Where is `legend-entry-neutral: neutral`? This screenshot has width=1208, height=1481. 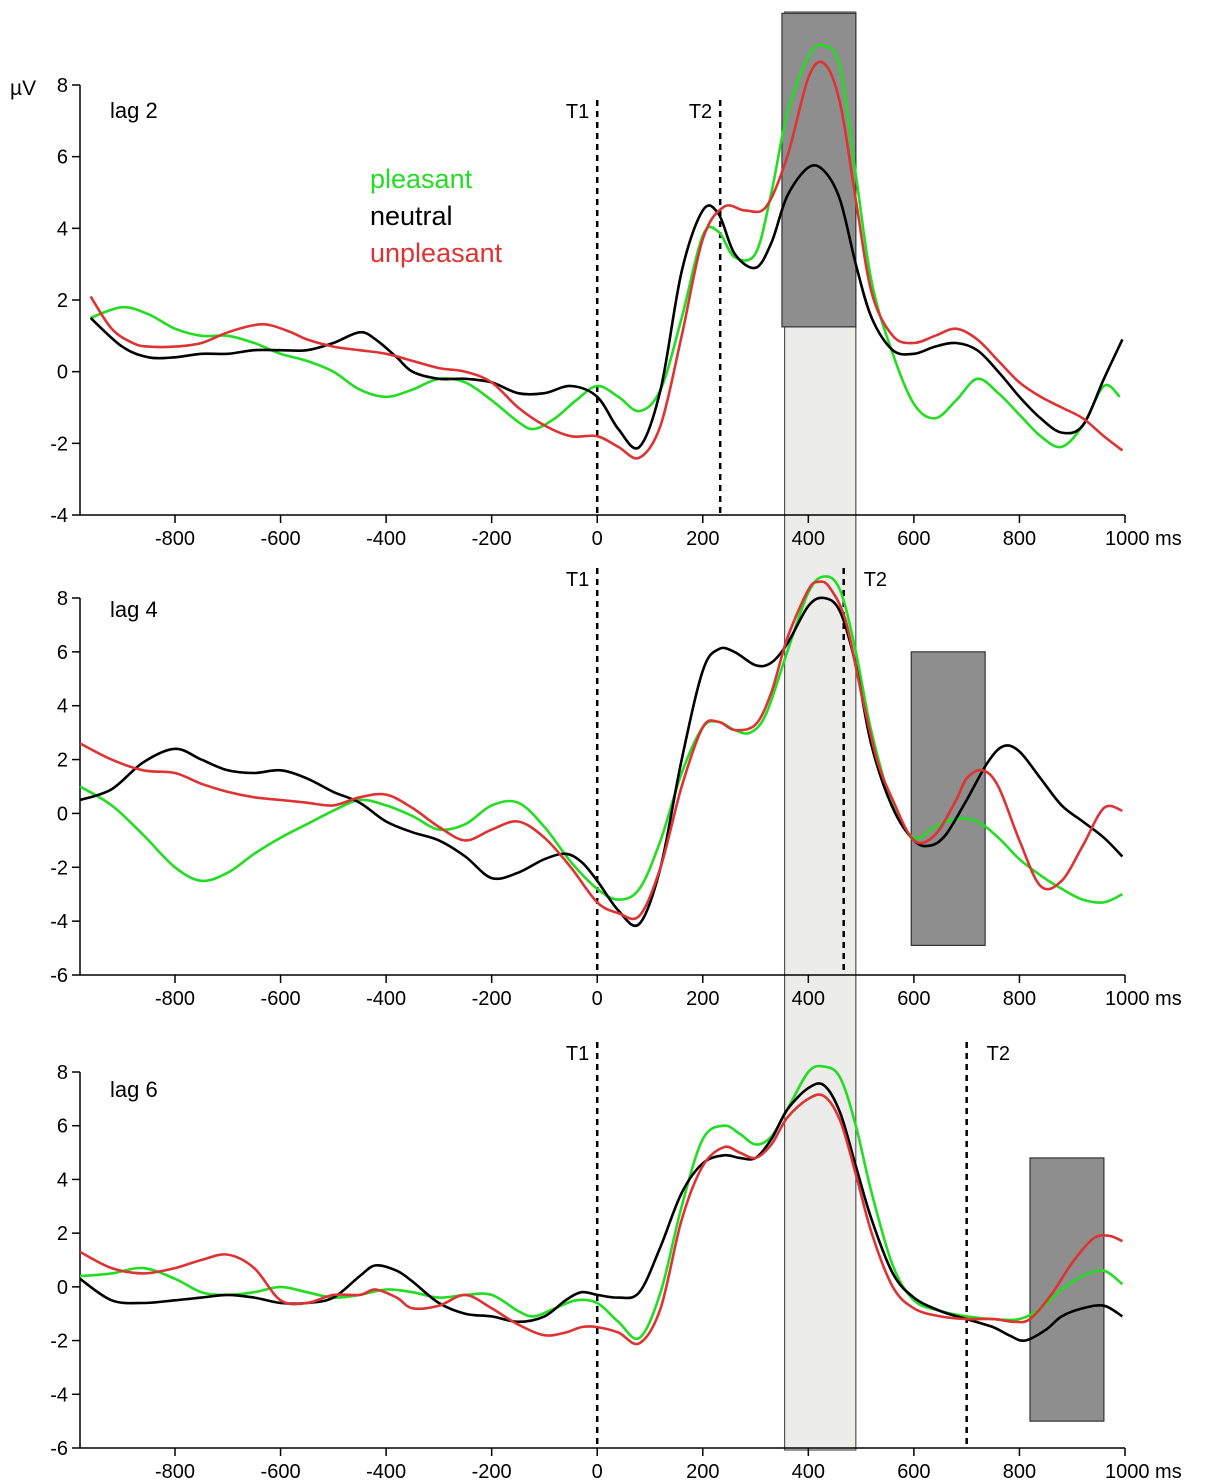 legend-entry-neutral: neutral is located at coordinates (411, 216).